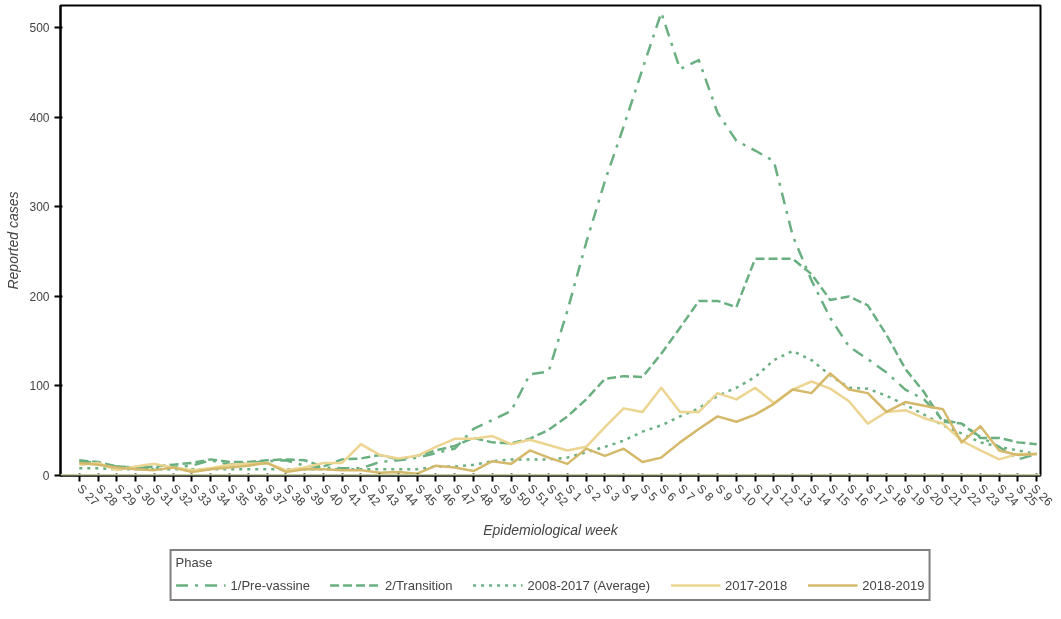 This screenshot has width=1061, height=619. Describe the element at coordinates (46, 476) in the screenshot. I see `y-tick-label: 0` at that location.